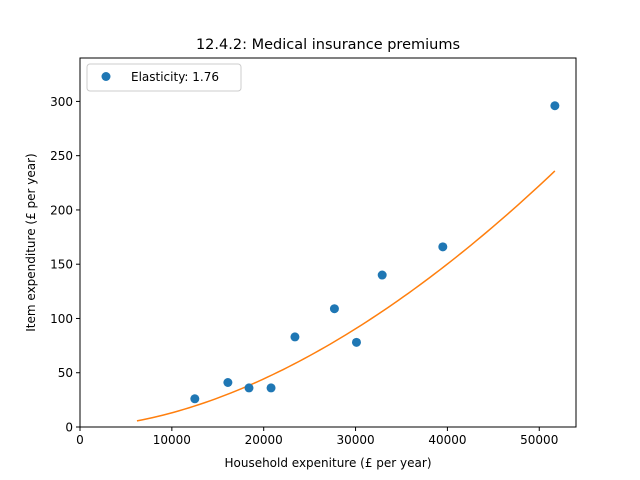 This screenshot has height=480, width=640. Describe the element at coordinates (69, 428) in the screenshot. I see `y-tick-label: 0` at that location.